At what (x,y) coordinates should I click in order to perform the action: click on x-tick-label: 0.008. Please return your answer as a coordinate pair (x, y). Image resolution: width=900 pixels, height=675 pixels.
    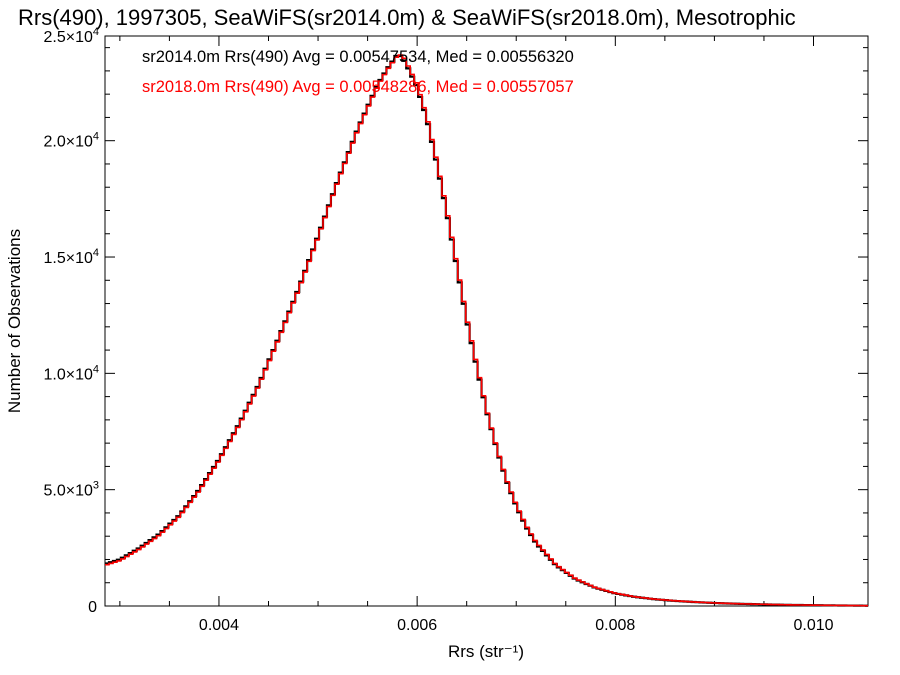
    Looking at the image, I should click on (615, 625).